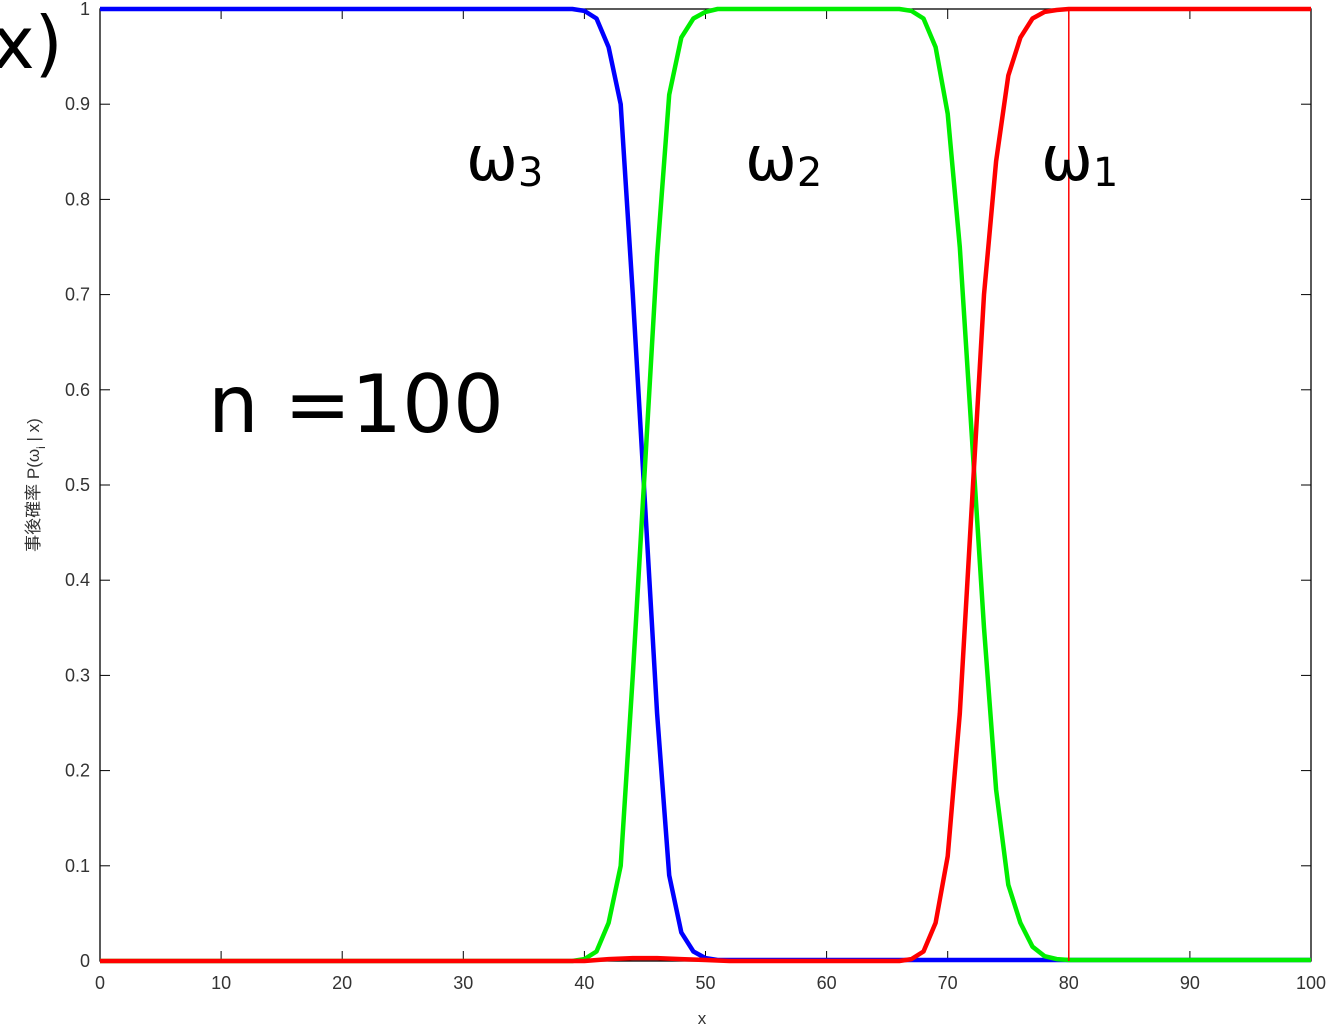 The height and width of the screenshot is (1029, 1335). What do you see at coordinates (463, 983) in the screenshot?
I see `x-tick-label: 30` at bounding box center [463, 983].